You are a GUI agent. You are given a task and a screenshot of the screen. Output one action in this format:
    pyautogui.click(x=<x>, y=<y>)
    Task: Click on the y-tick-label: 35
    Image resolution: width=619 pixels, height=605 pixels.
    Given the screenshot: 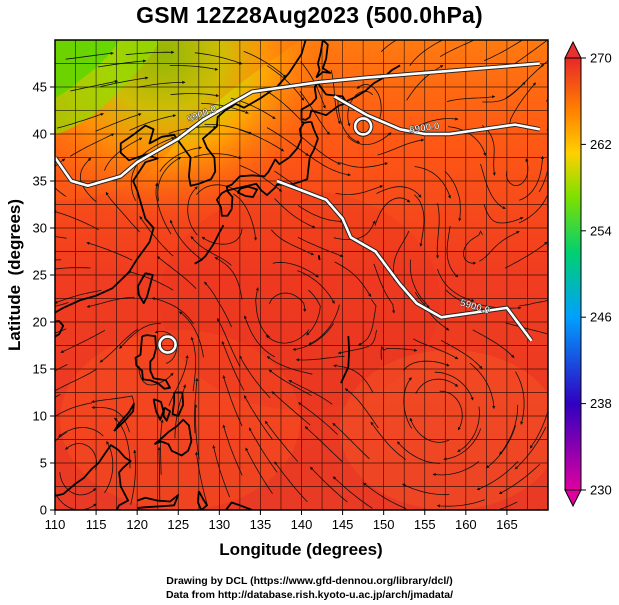 What is the action you would take?
    pyautogui.click(x=40, y=181)
    